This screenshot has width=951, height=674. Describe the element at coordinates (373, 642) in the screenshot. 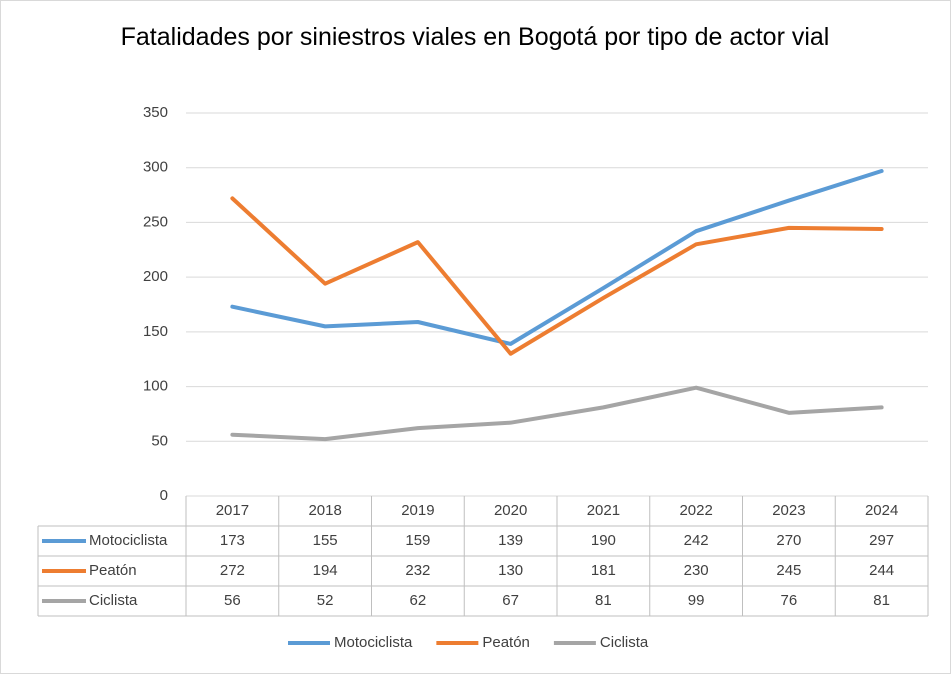

I see `legend-label: Motociclista` at that location.